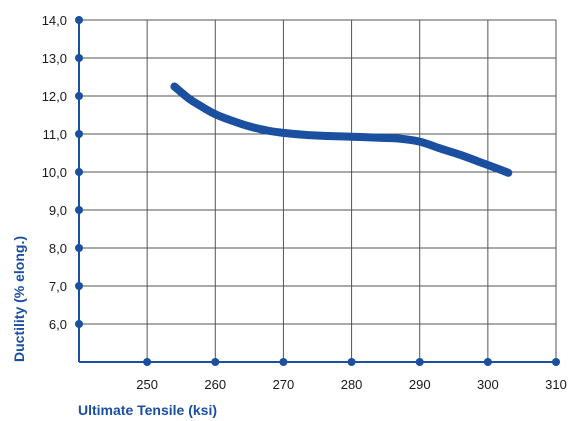 The width and height of the screenshot is (573, 421). What do you see at coordinates (54, 172) in the screenshot?
I see `y-tick-label: 10,0` at bounding box center [54, 172].